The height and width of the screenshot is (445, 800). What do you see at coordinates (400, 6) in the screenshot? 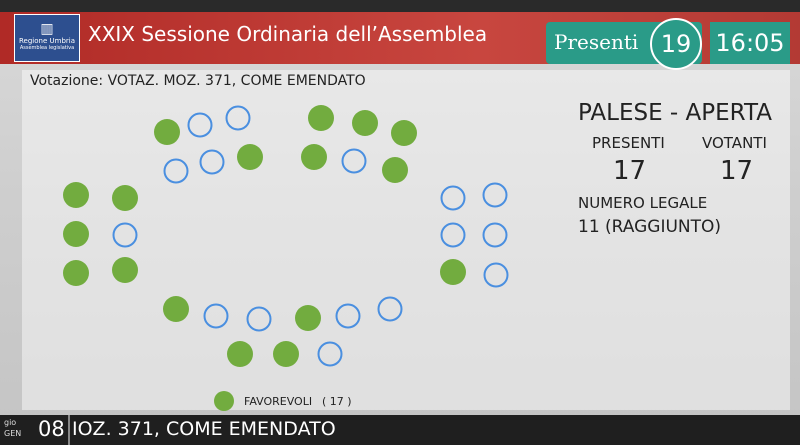
I see `top-strip` at bounding box center [400, 6].